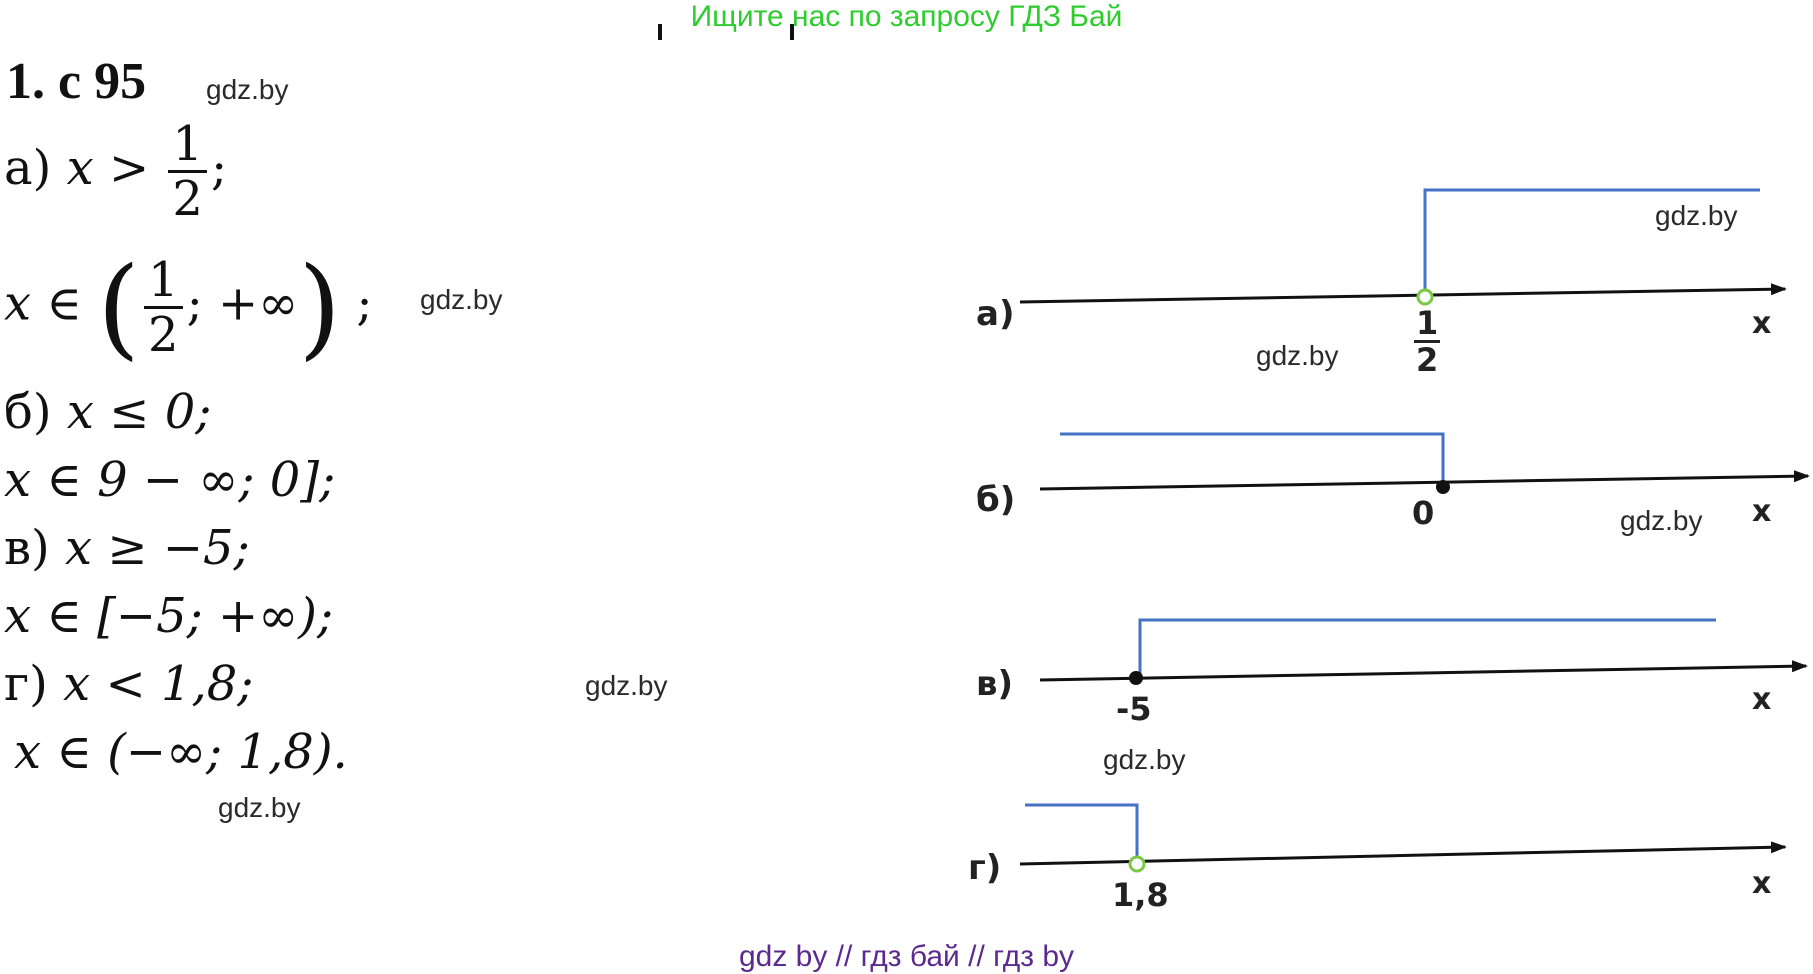 The height and width of the screenshot is (974, 1813). I want to click on solution-d-inequality: г) x < 1,8;, so click(128, 684).